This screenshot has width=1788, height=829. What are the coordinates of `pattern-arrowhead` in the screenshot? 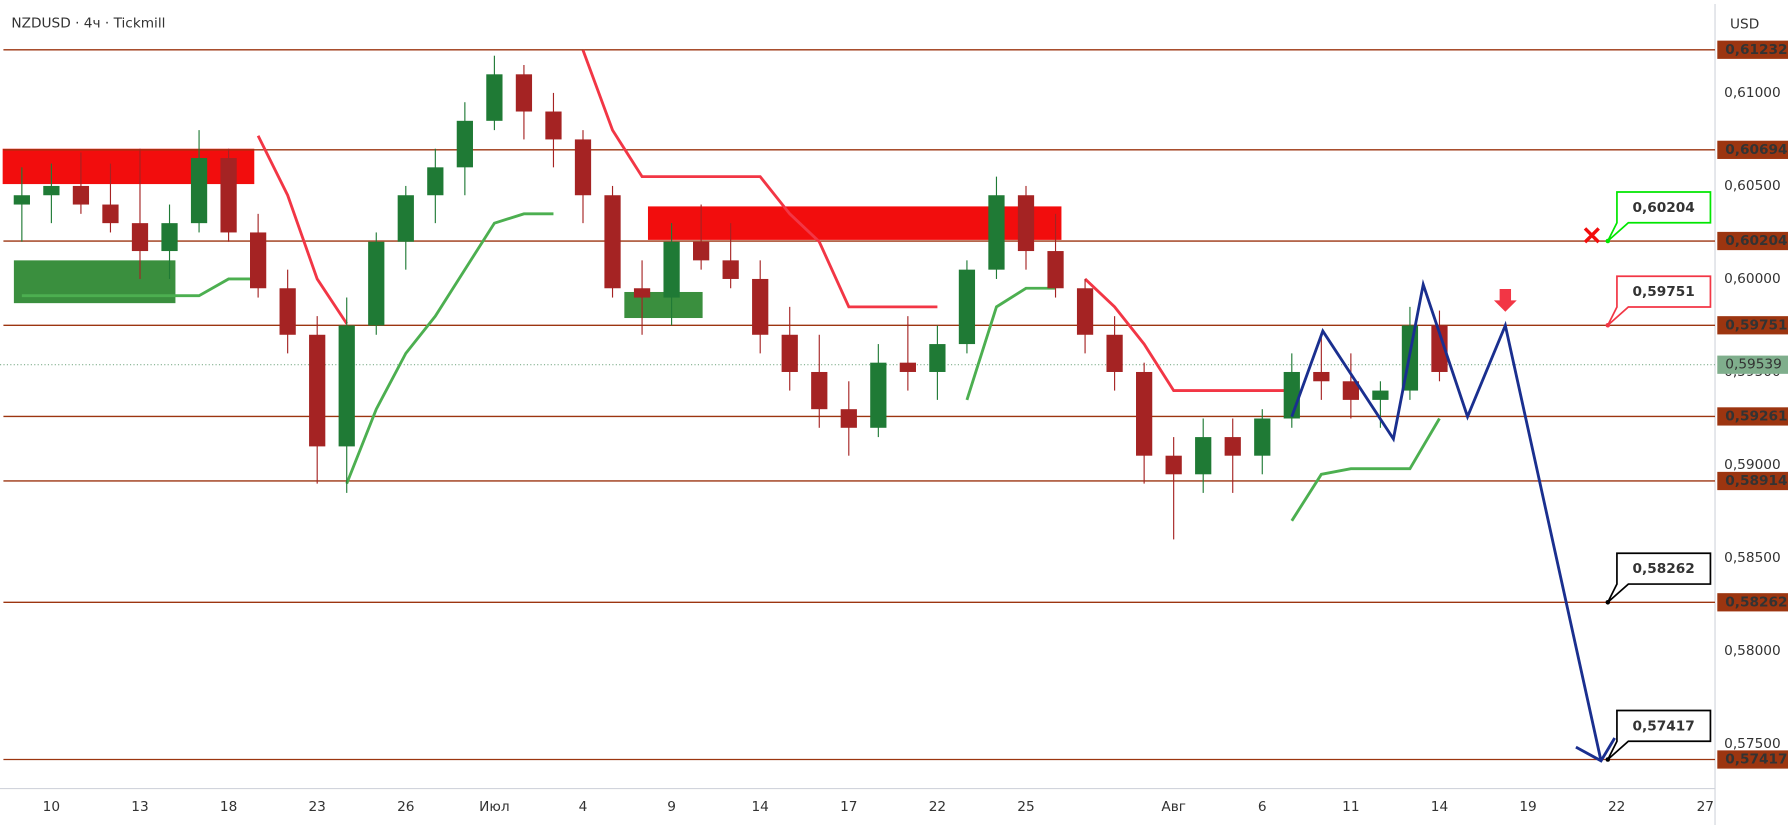 It's located at (1595, 750).